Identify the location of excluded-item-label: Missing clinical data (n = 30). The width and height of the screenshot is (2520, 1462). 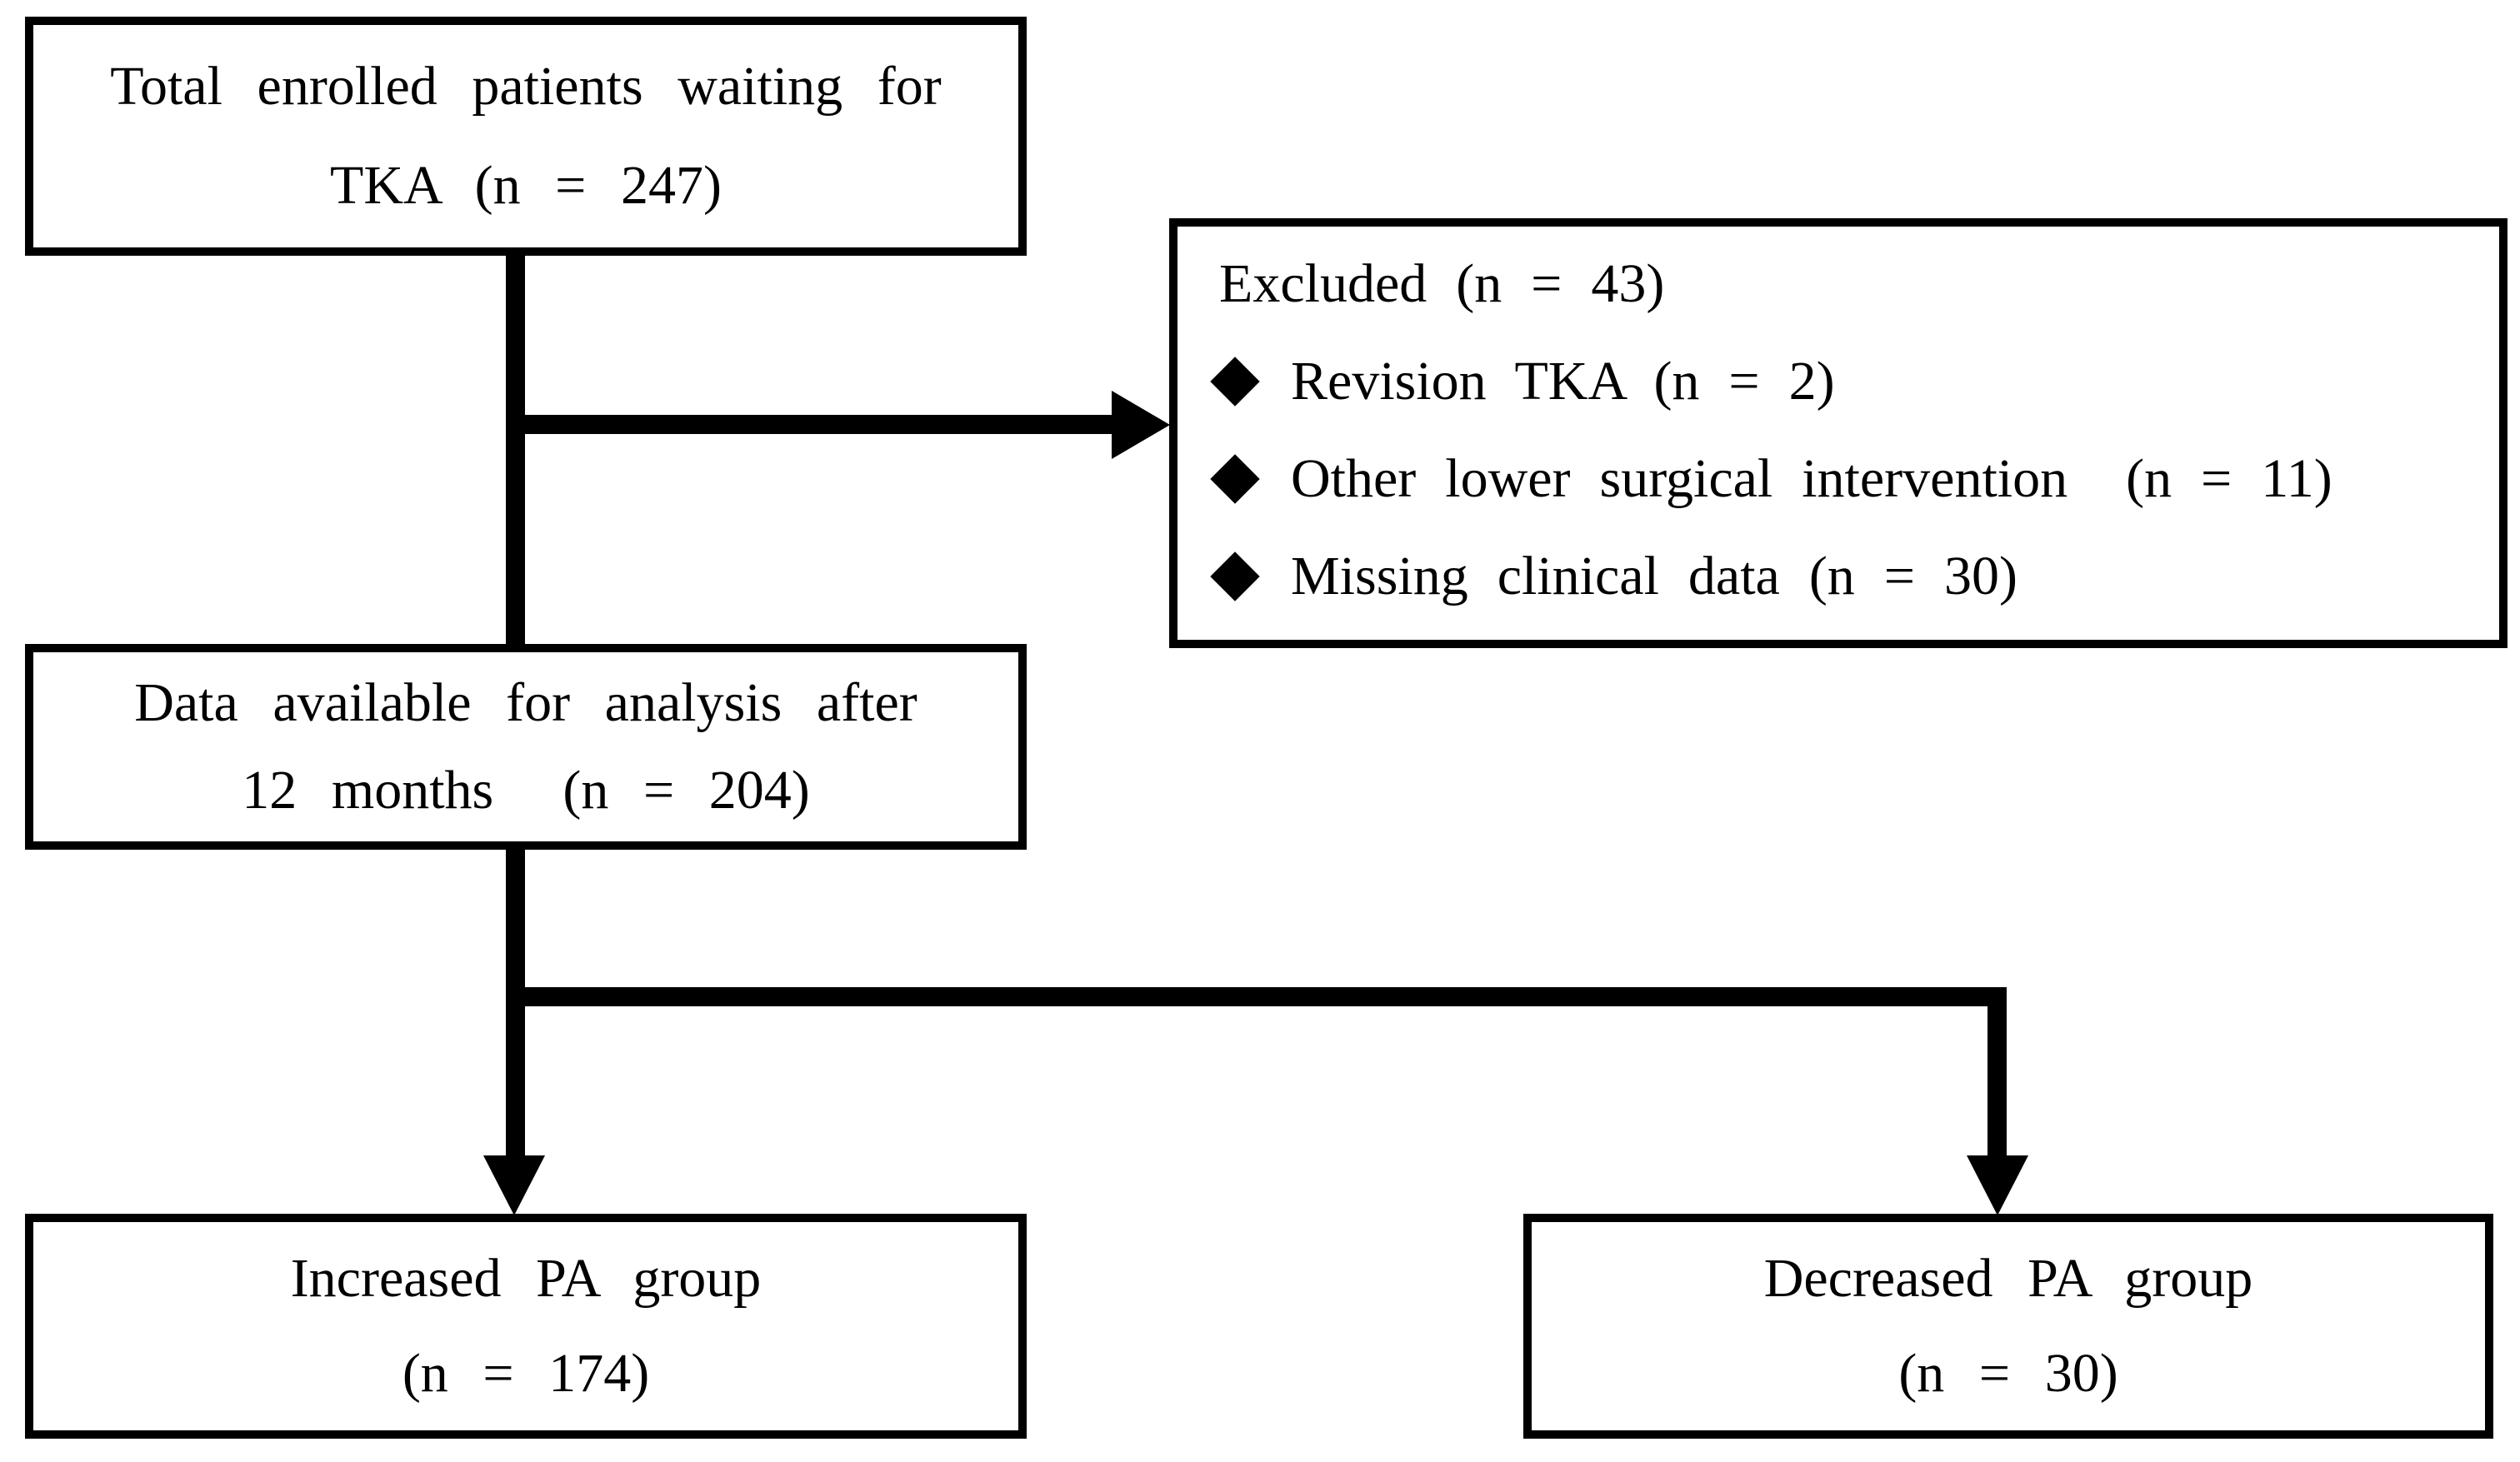
(1654, 575).